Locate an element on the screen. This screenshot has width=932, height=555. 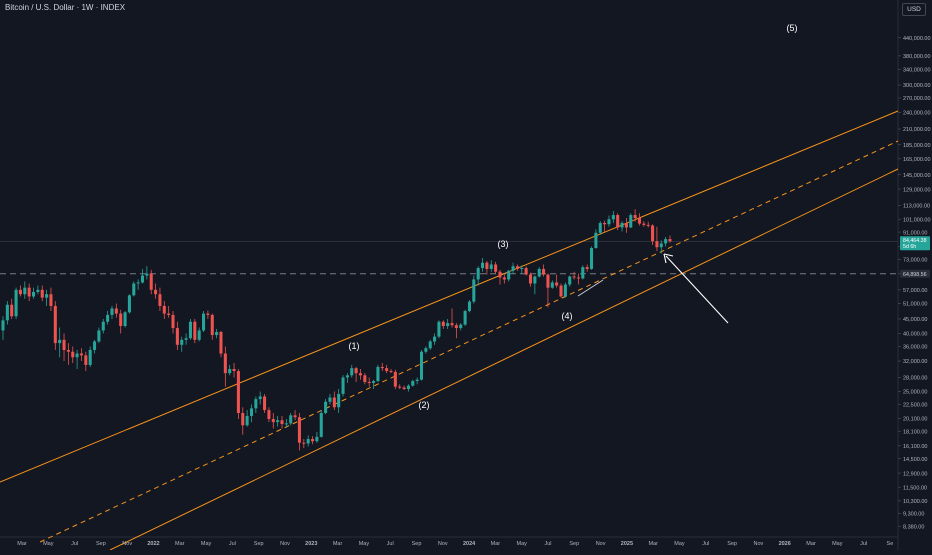
y-tick-label: 165,000.00 is located at coordinates (917, 160).